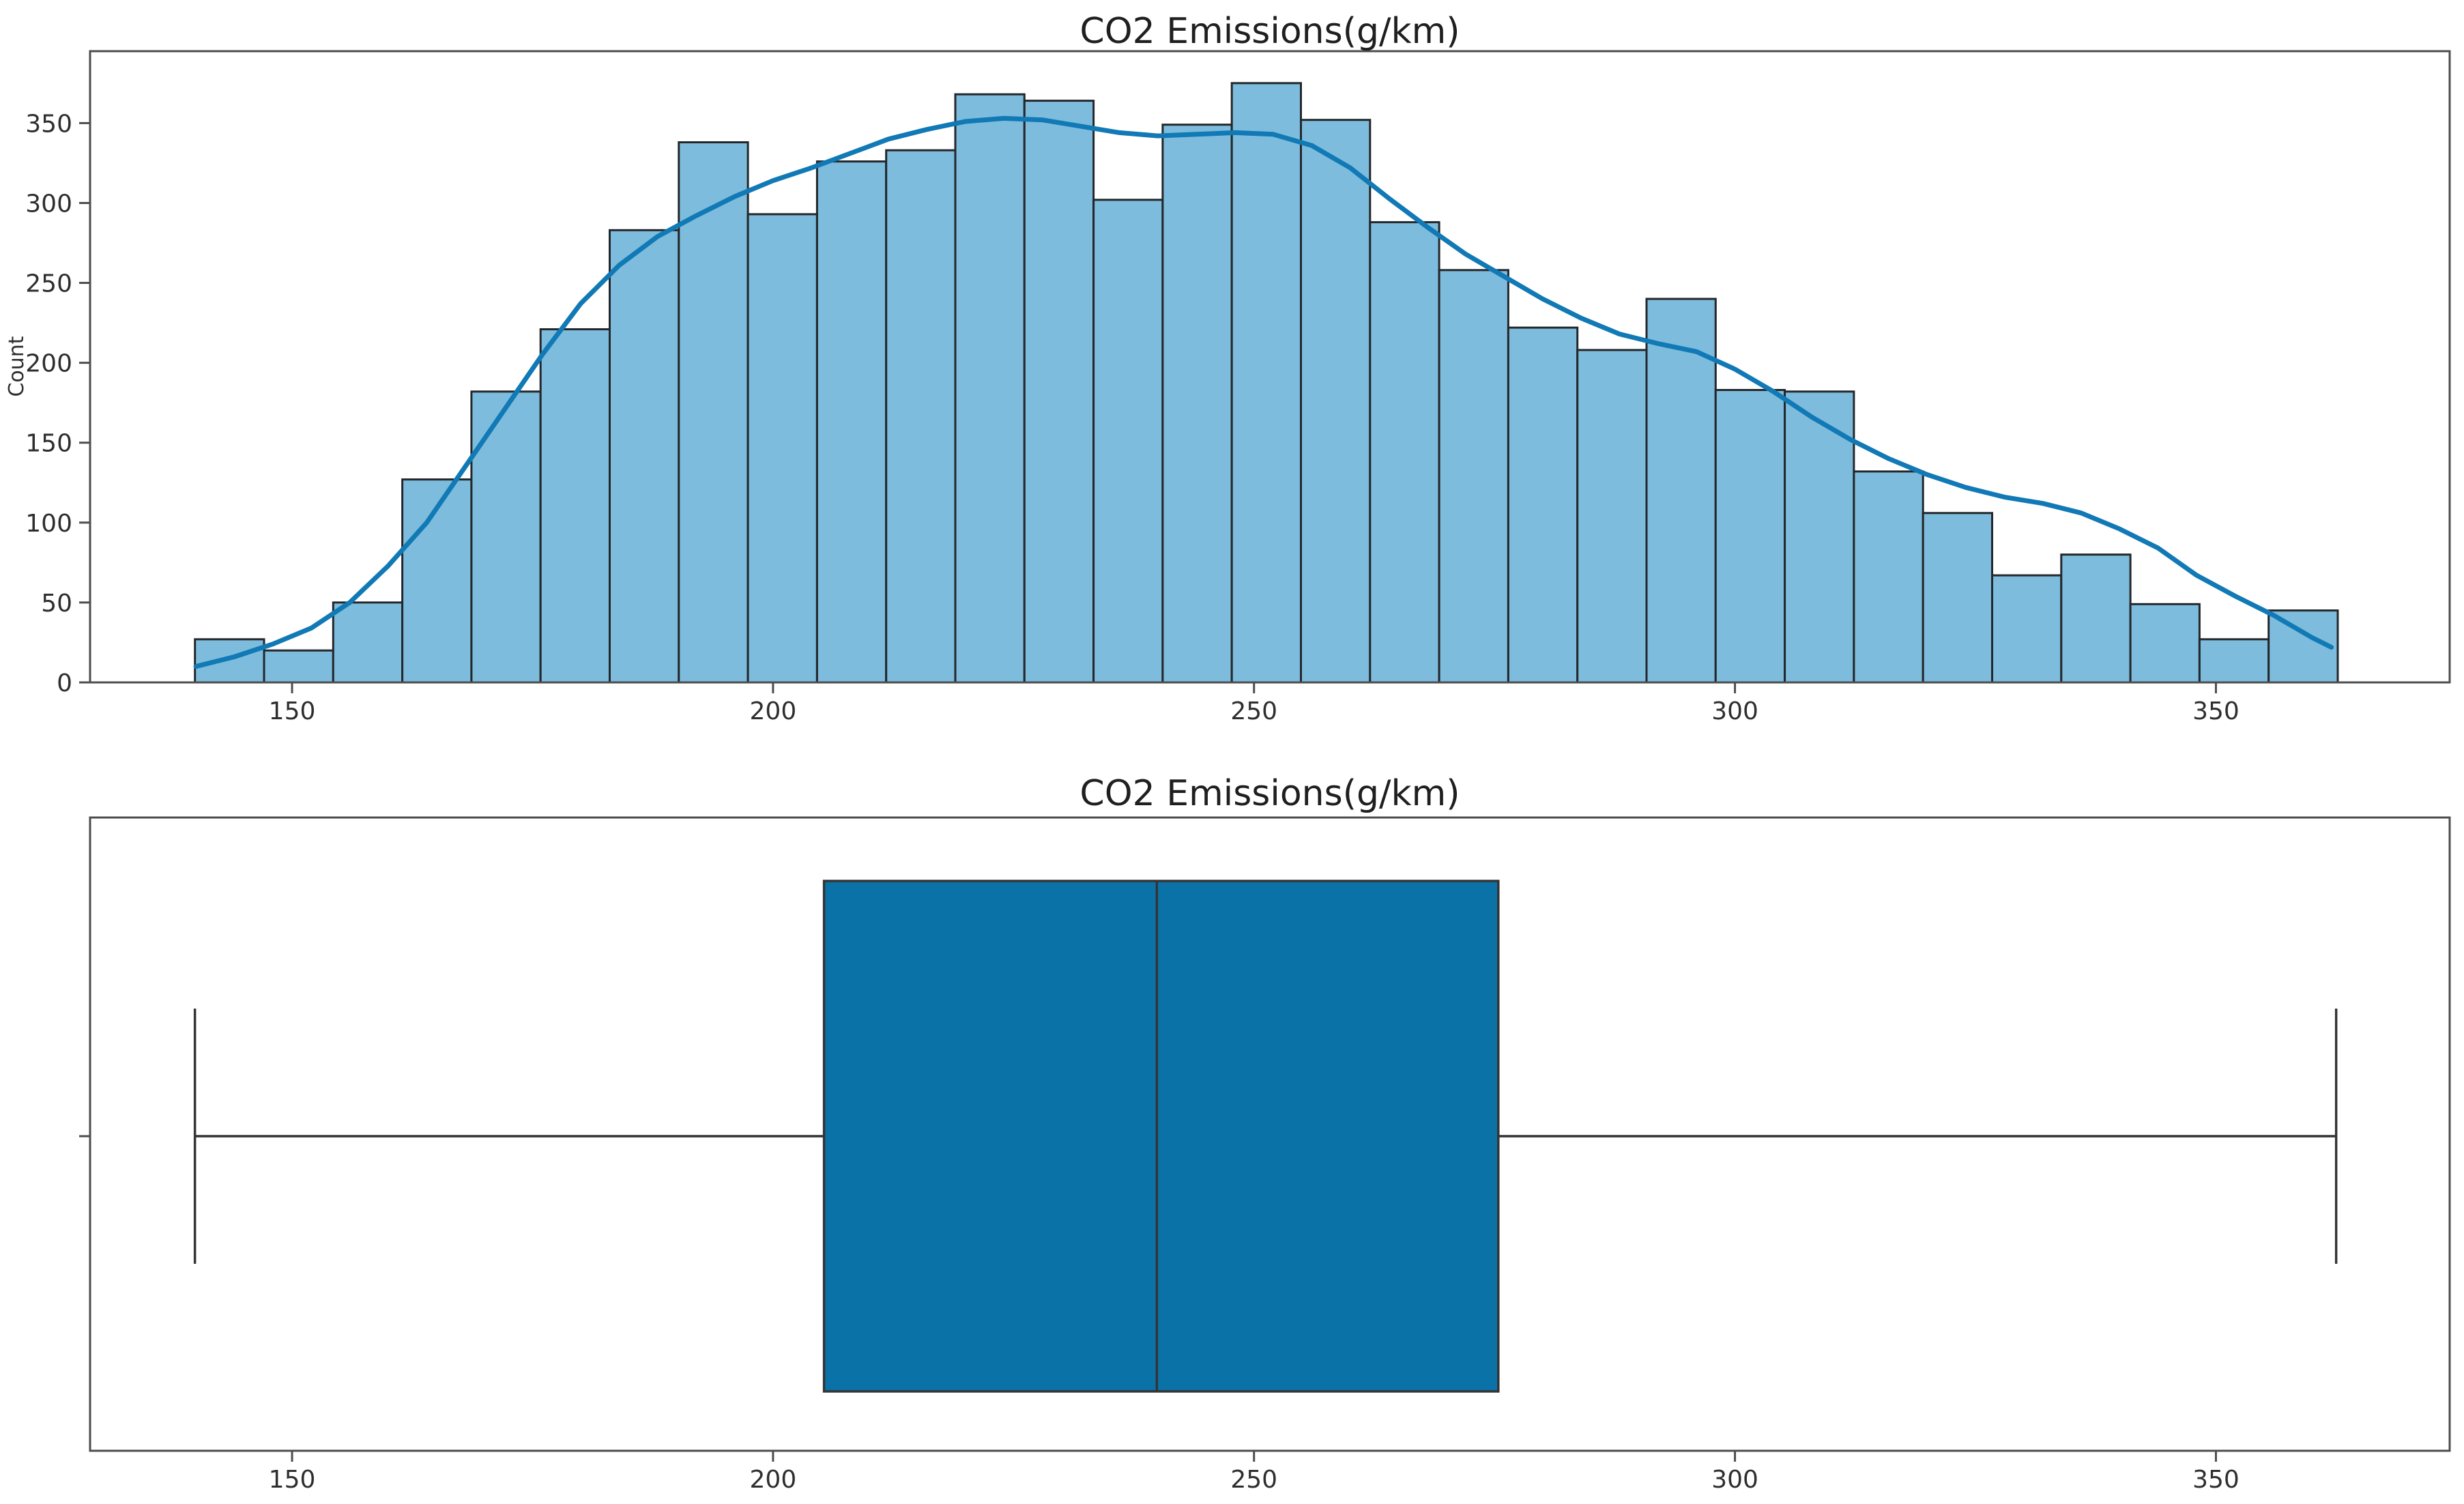 Image resolution: width=2464 pixels, height=1504 pixels. What do you see at coordinates (48, 284) in the screenshot?
I see `y-tick-label: 250` at bounding box center [48, 284].